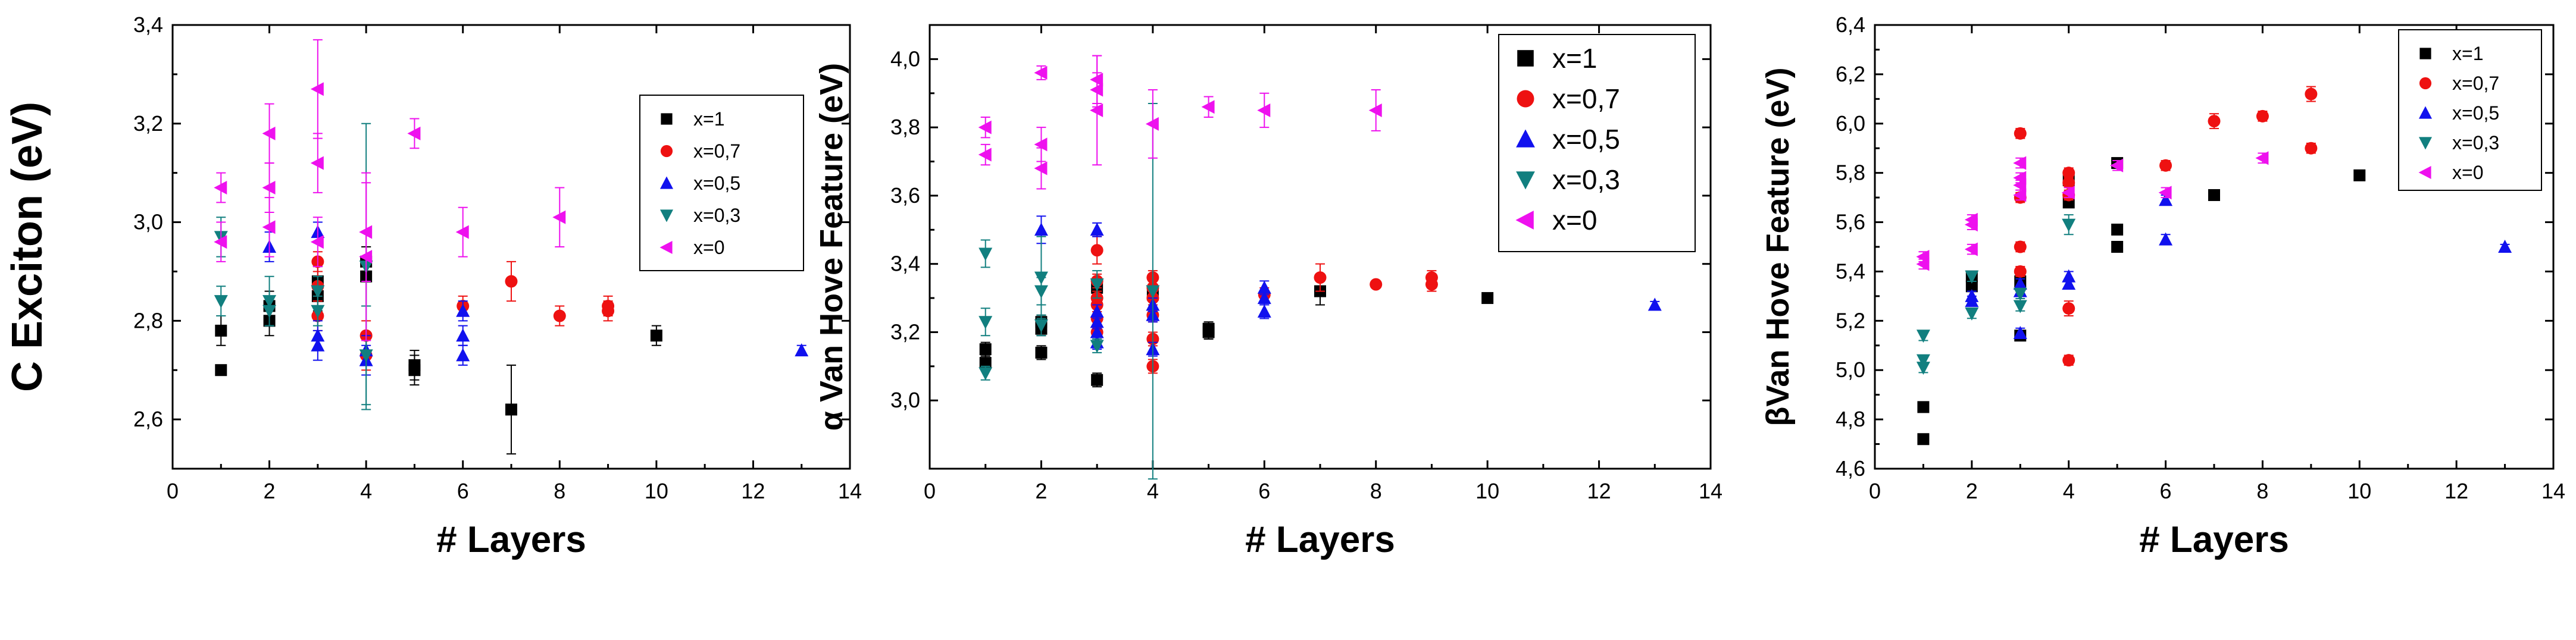  I want to click on series-x=0,3, so click(1069, 291).